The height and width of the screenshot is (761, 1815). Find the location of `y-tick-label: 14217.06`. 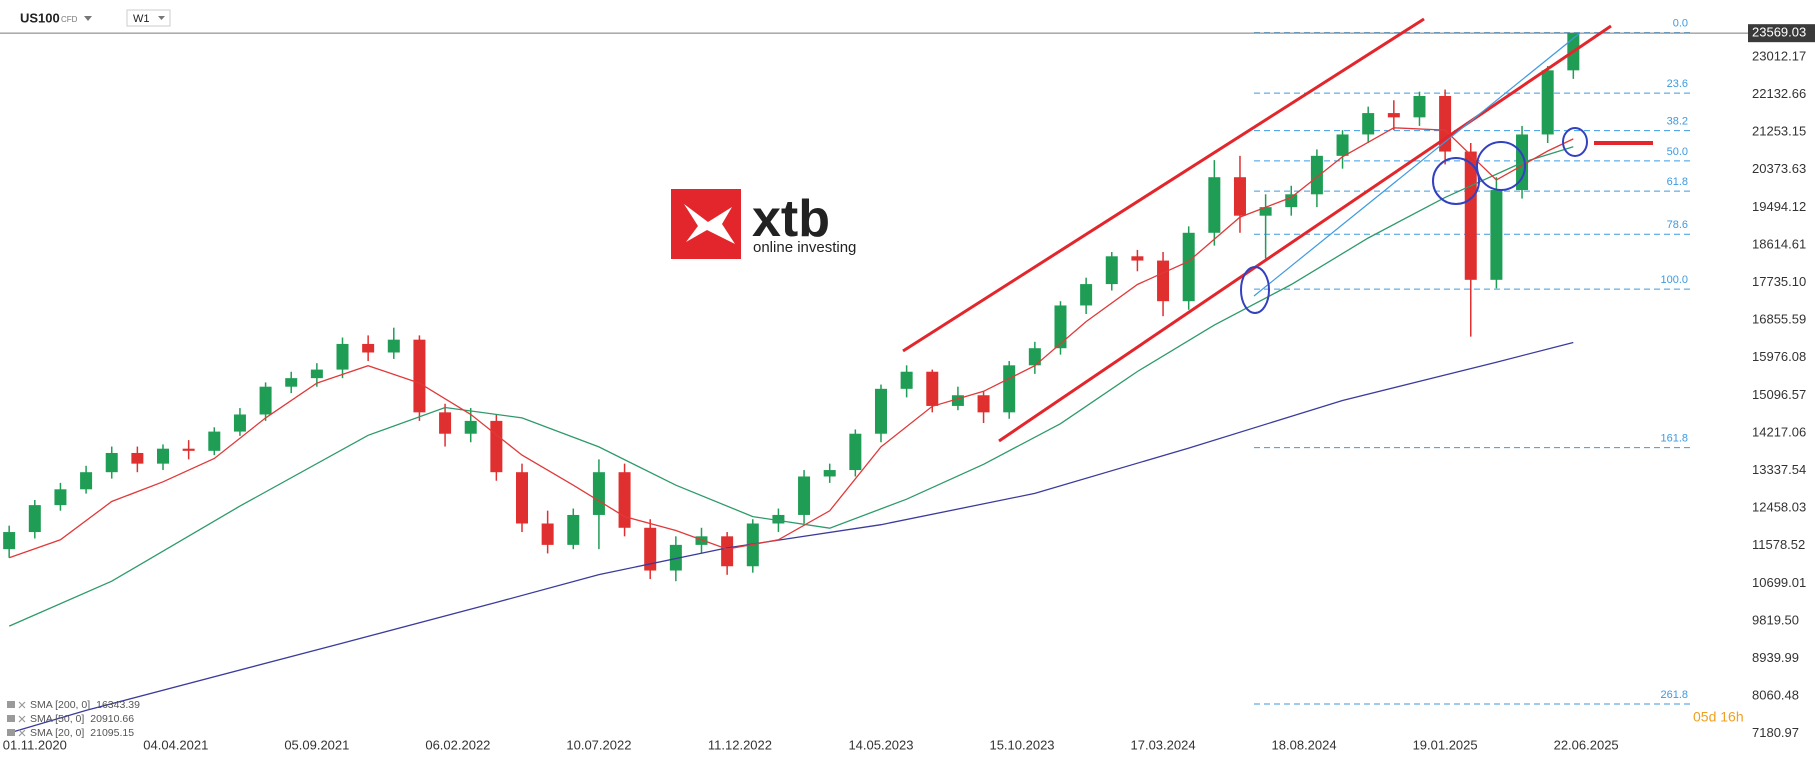

y-tick-label: 14217.06 is located at coordinates (1779, 431).